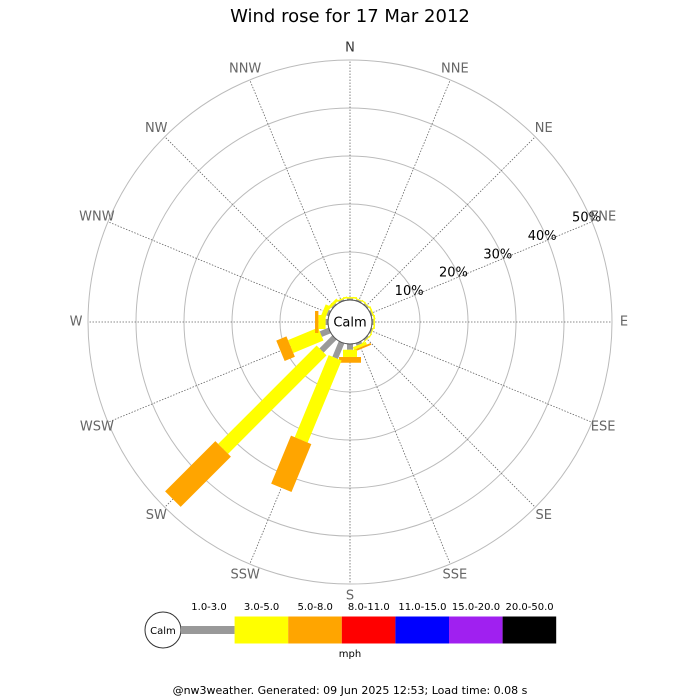 Image resolution: width=700 pixels, height=700 pixels. Describe the element at coordinates (624, 322) in the screenshot. I see `direction-label: E` at that location.